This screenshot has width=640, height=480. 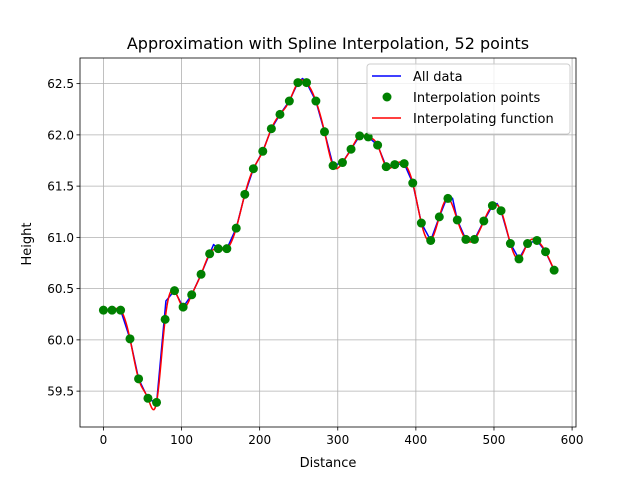 I want to click on legend-label-interpolating-function: Interpolating function, so click(x=483, y=119).